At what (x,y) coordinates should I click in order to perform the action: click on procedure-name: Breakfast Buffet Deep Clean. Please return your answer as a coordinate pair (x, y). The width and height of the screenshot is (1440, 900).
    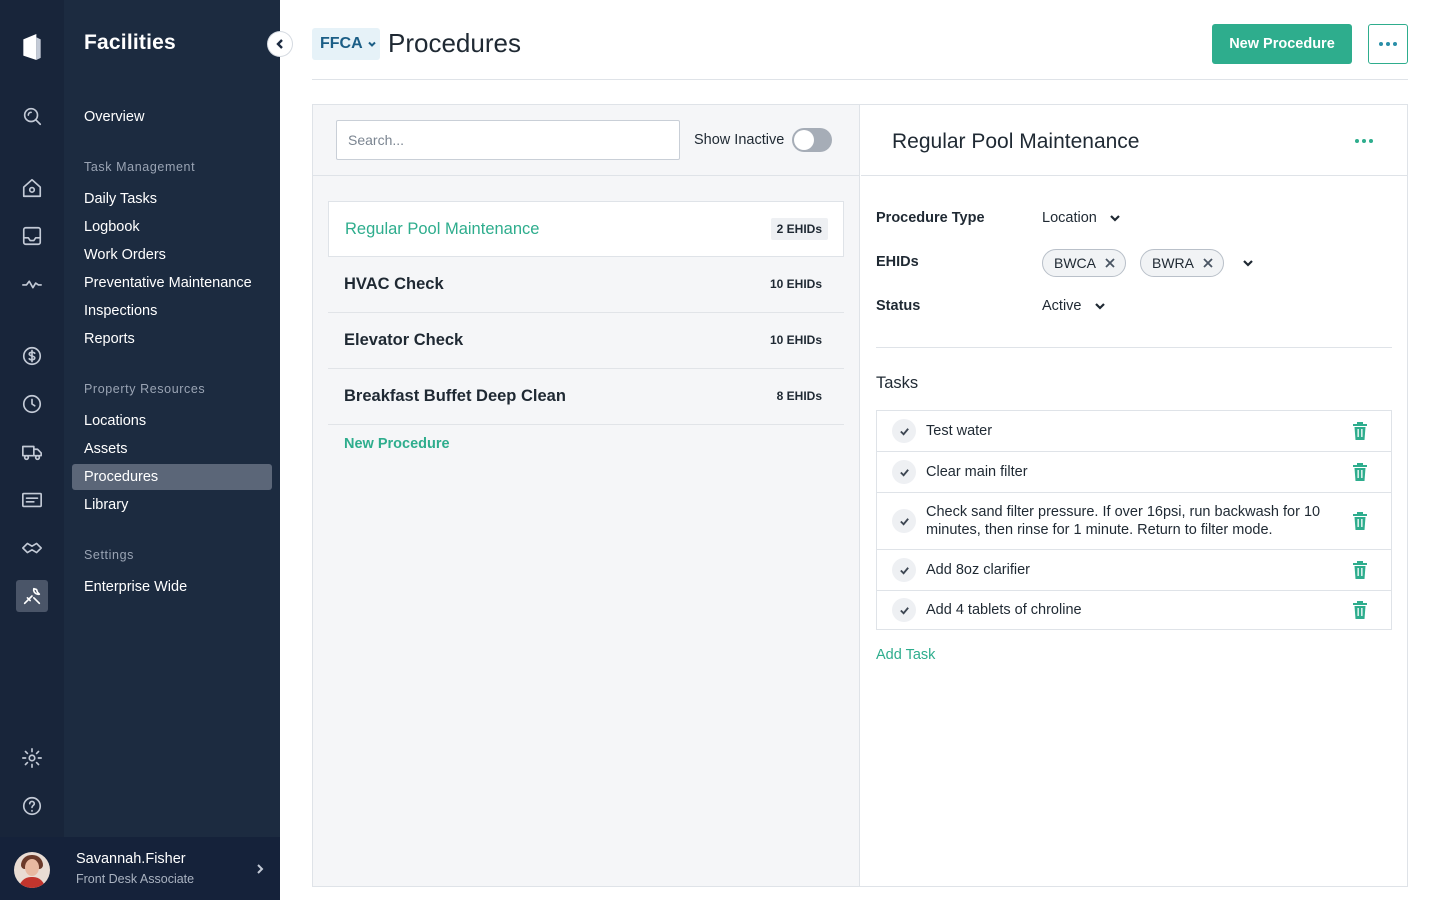
    Looking at the image, I should click on (455, 396).